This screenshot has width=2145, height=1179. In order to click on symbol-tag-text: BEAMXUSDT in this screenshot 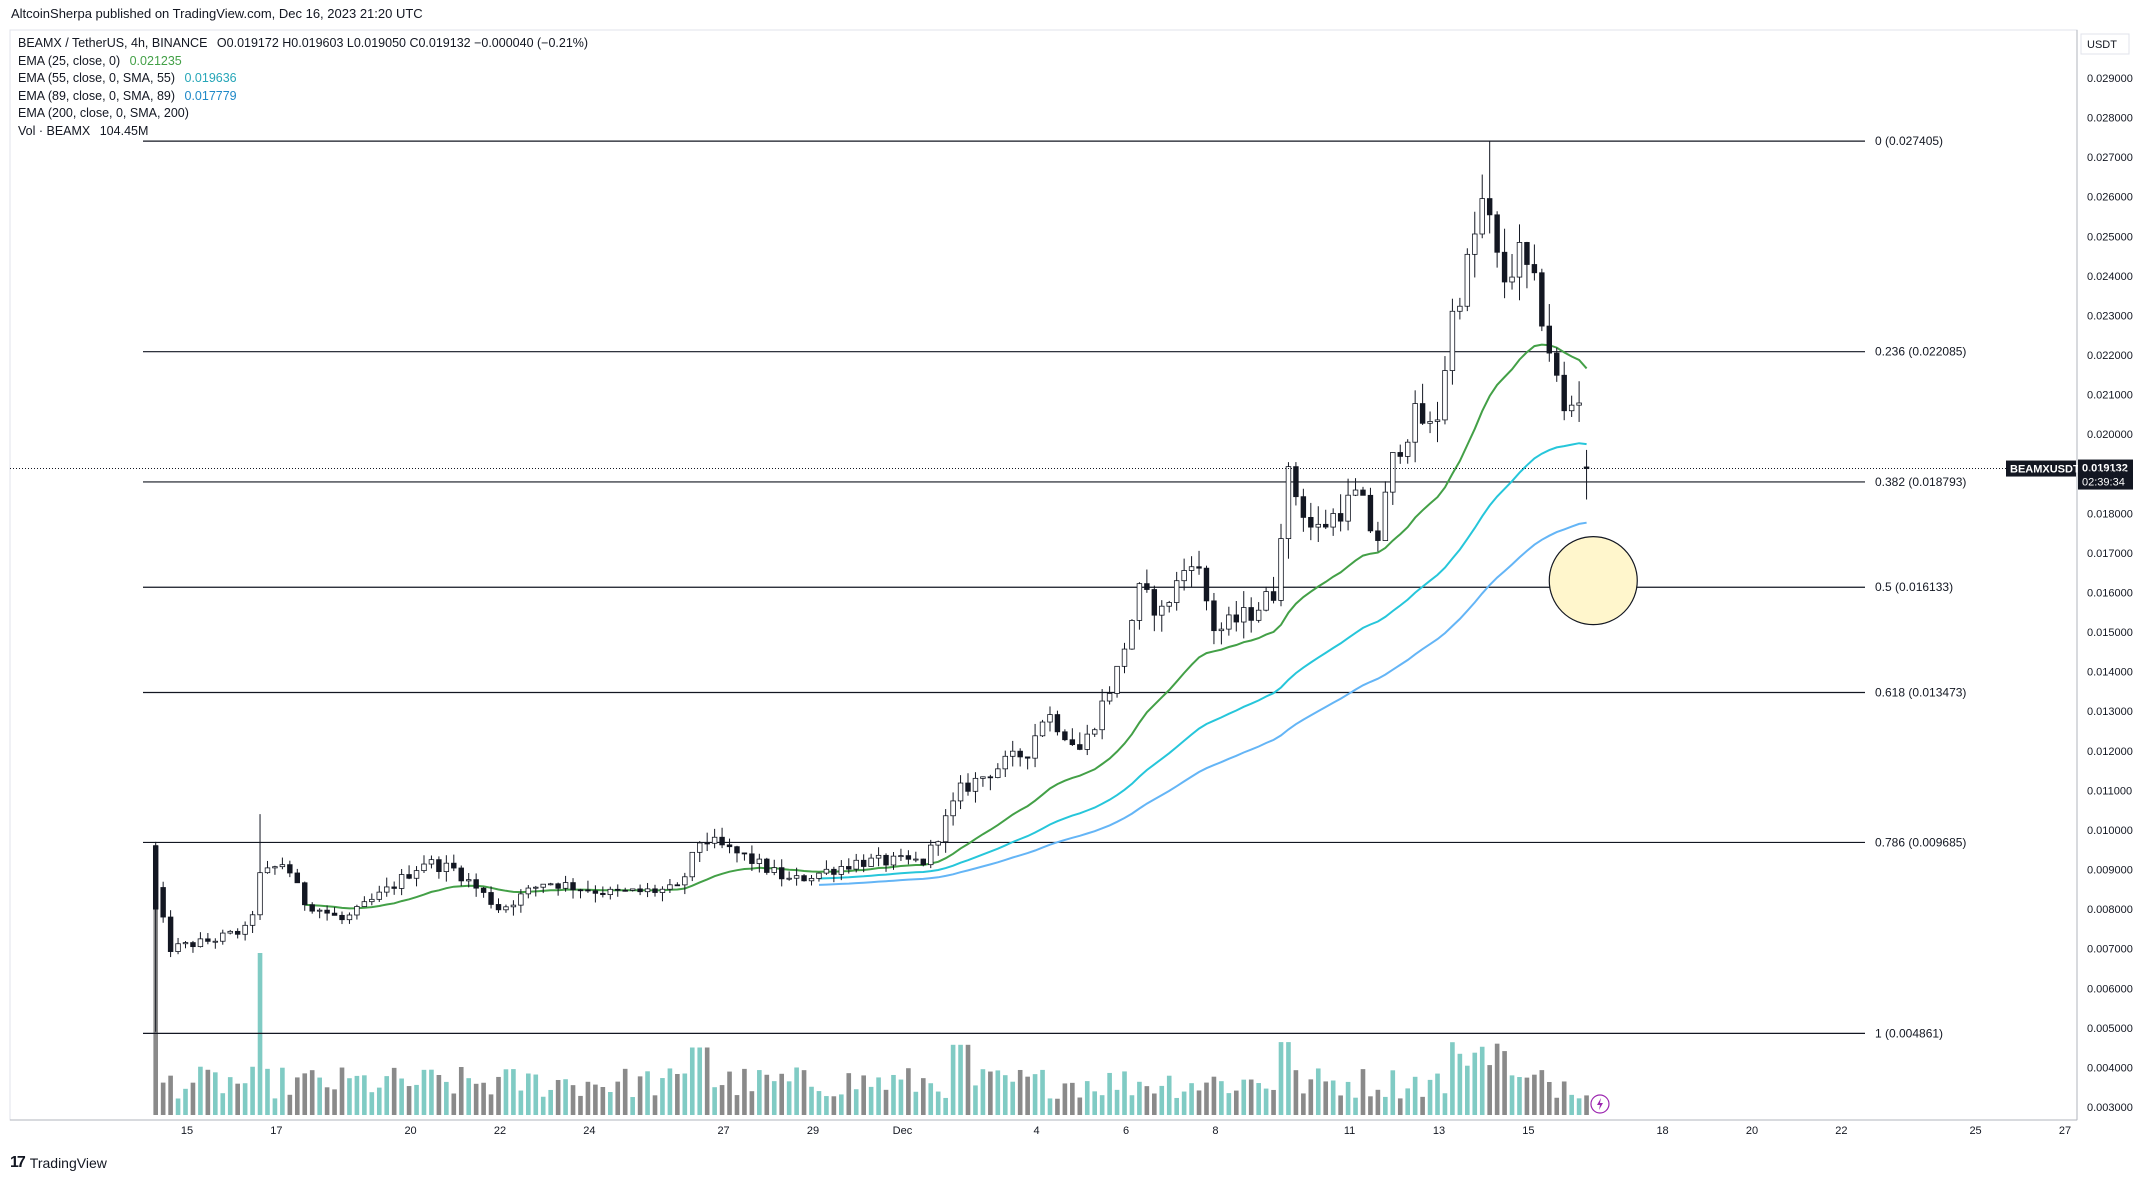, I will do `click(2045, 470)`.